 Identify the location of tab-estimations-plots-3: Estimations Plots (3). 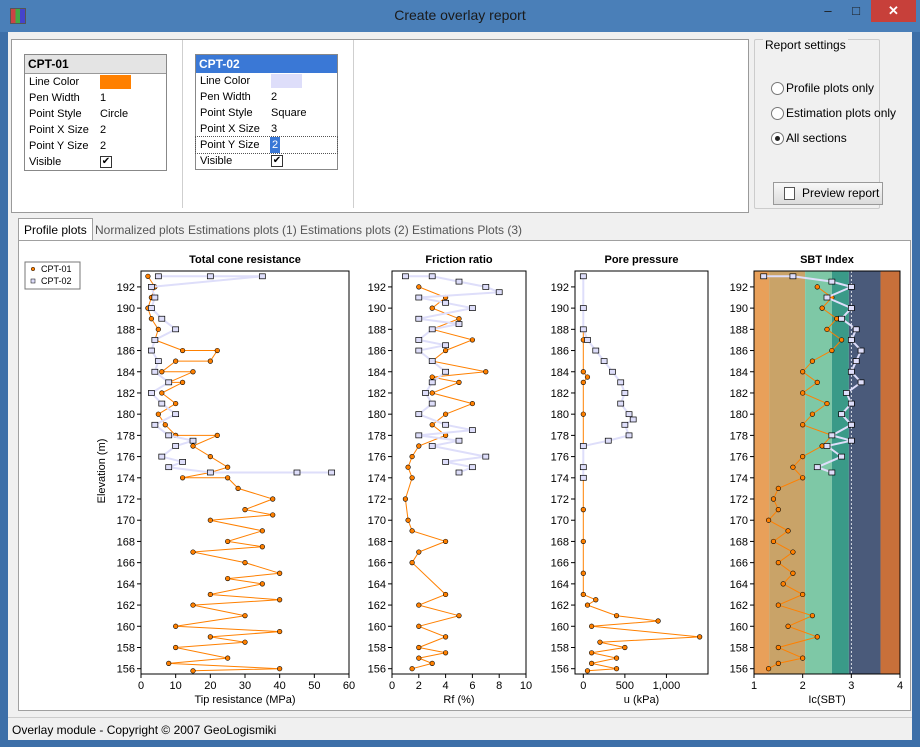
(467, 230).